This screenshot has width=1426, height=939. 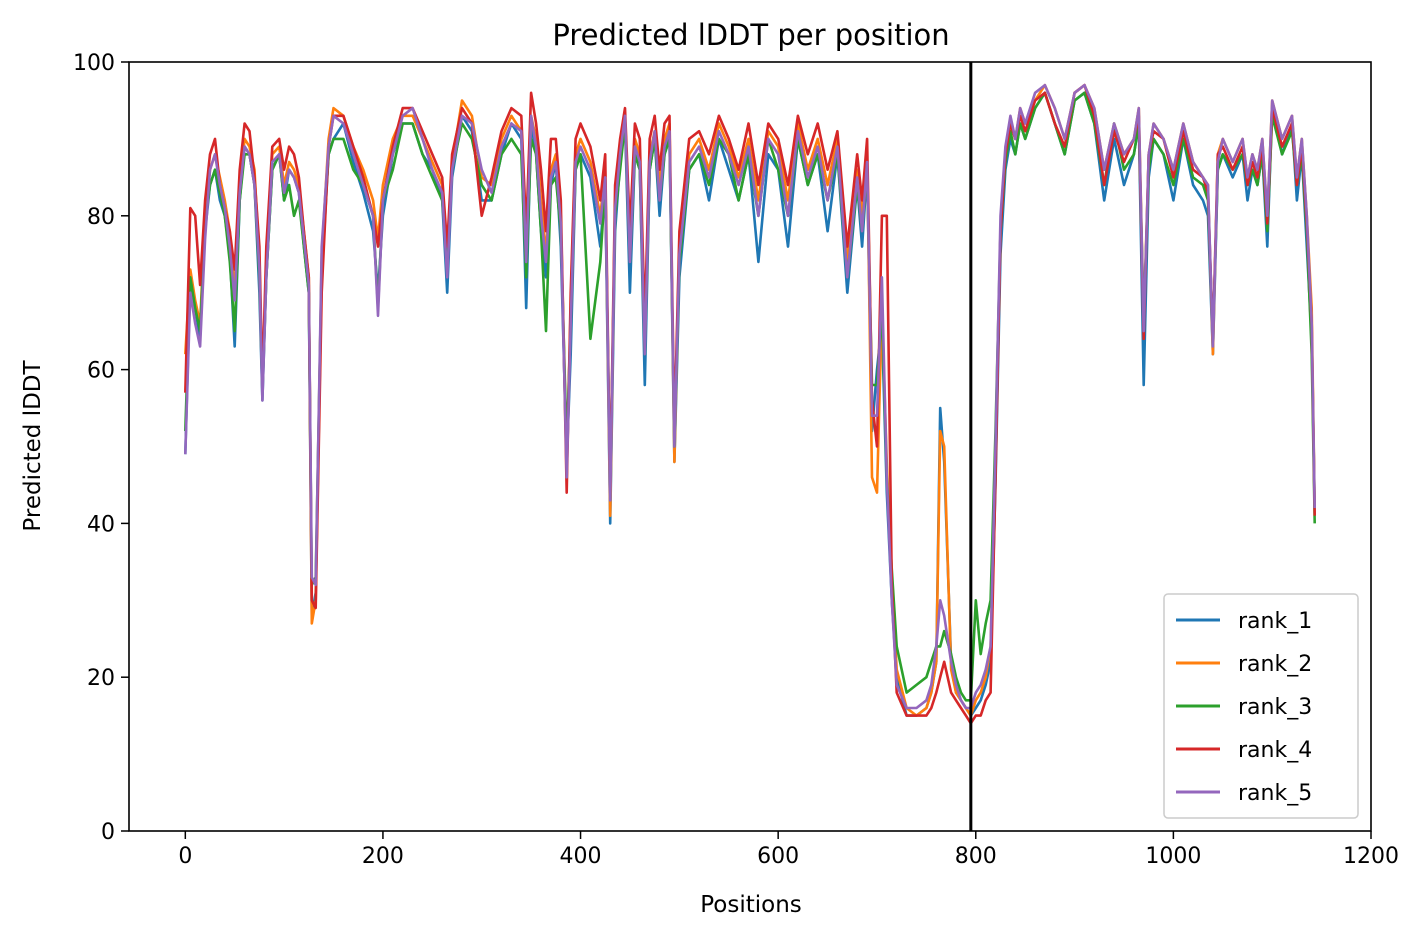 I want to click on legend-label-rank-4: rank_4, so click(x=1275, y=750).